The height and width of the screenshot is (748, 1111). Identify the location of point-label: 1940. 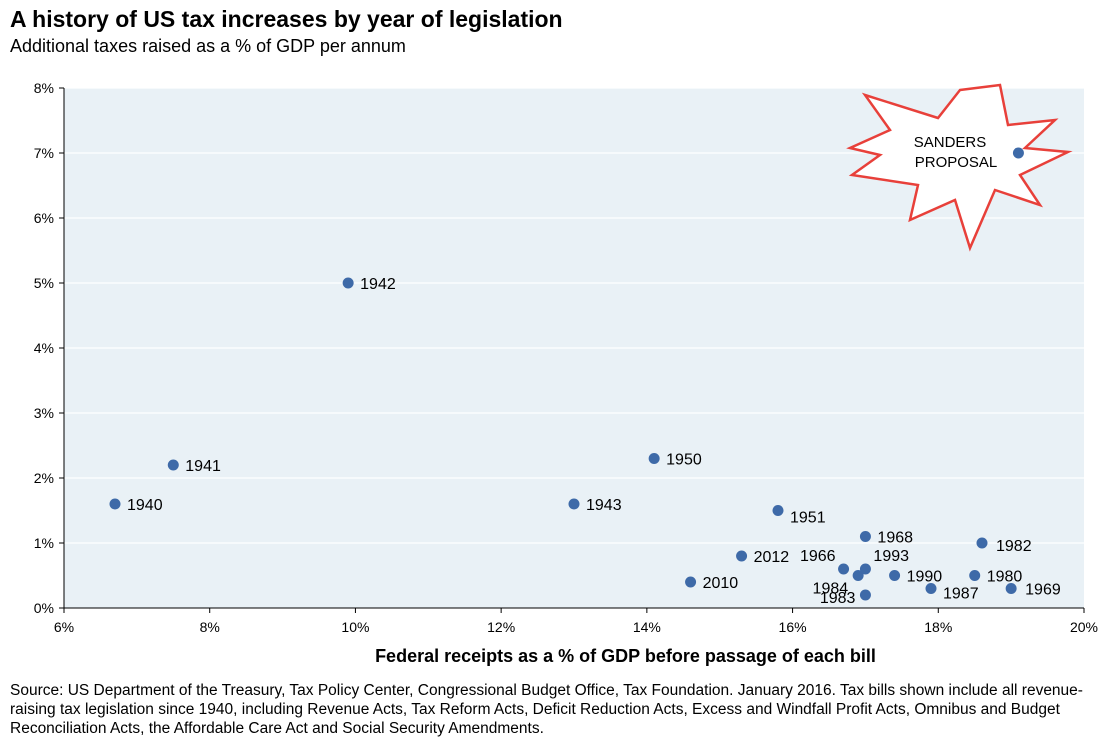
(145, 505).